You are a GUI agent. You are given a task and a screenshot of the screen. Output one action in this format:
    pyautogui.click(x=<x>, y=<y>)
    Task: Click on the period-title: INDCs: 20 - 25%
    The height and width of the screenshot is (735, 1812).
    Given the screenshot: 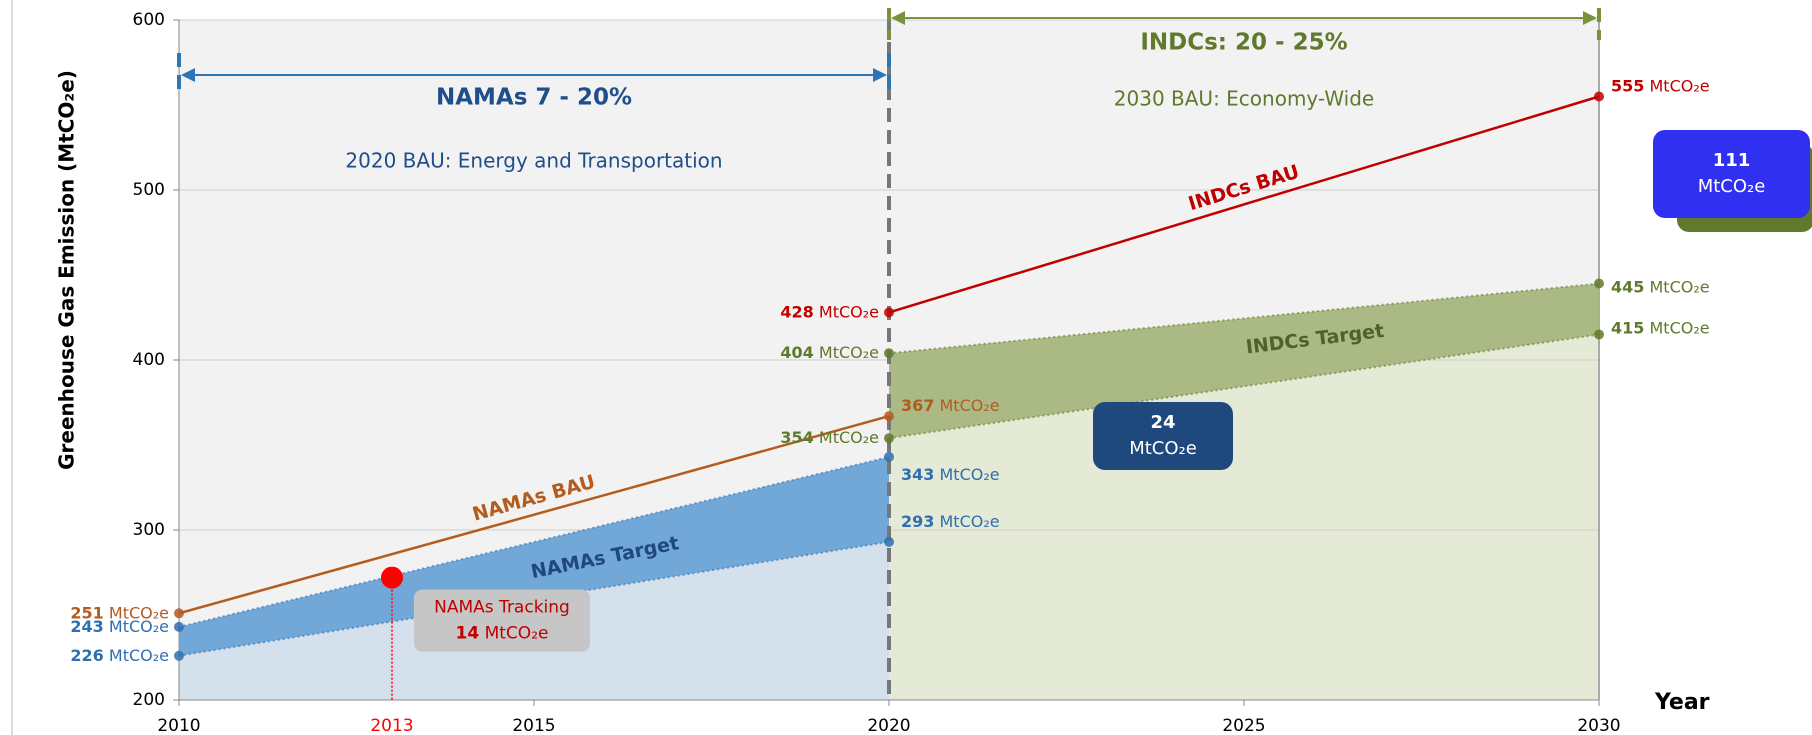 What is the action you would take?
    pyautogui.click(x=1243, y=43)
    